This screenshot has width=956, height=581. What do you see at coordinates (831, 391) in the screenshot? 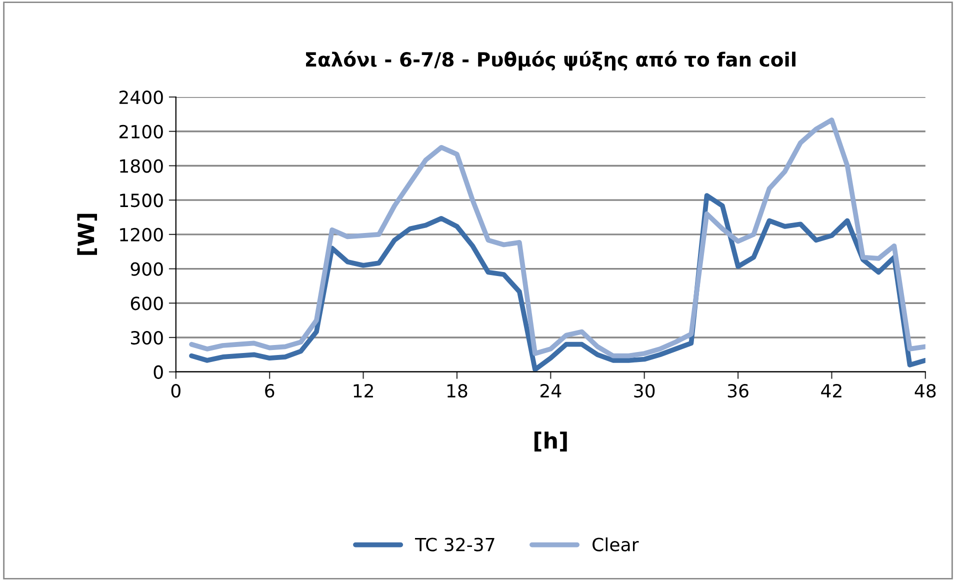
I see `x-tick-label: 42` at bounding box center [831, 391].